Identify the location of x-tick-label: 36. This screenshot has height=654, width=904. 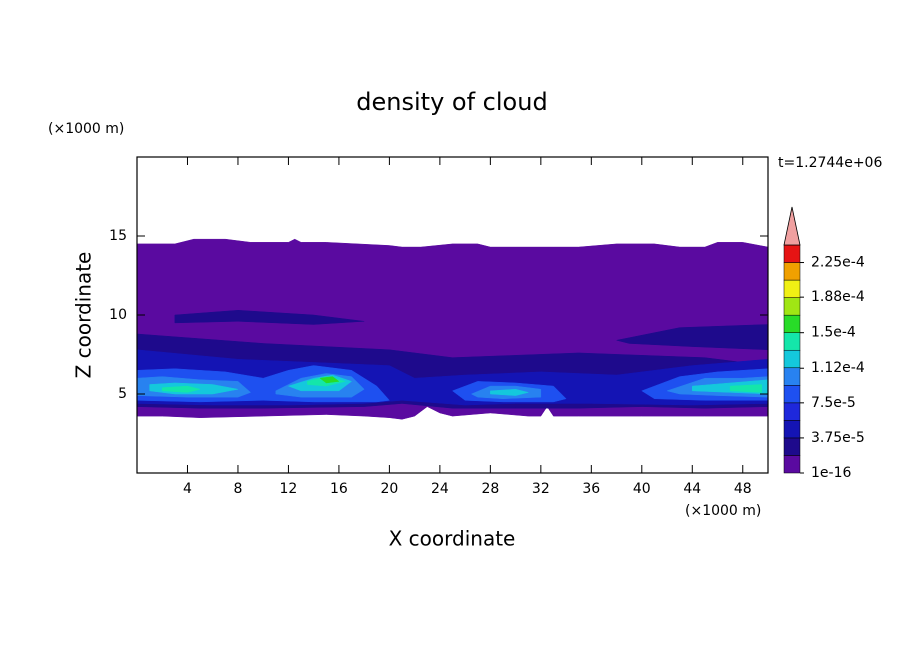
(591, 489).